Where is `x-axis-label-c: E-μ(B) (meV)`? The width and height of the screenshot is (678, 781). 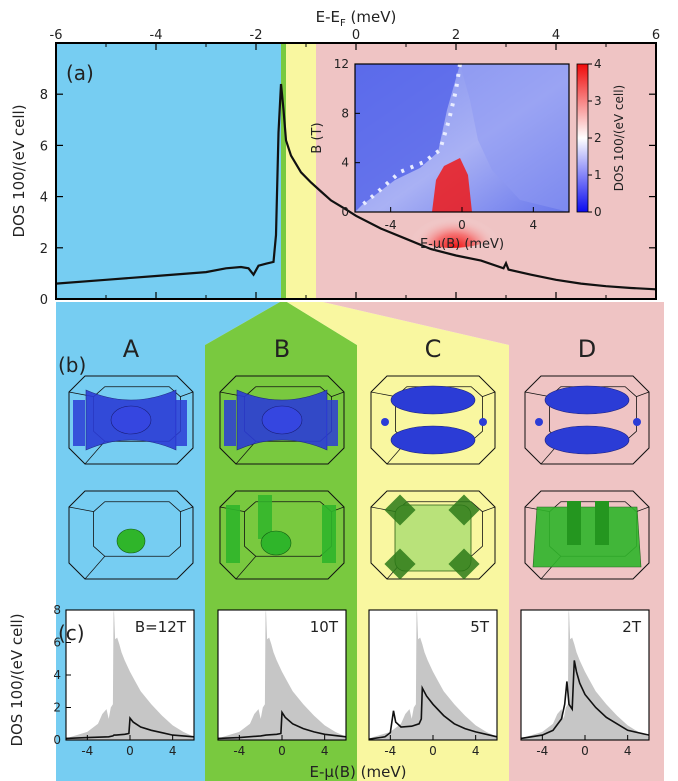 x-axis-label-c: E-μ(B) (meV) is located at coordinates (357, 772).